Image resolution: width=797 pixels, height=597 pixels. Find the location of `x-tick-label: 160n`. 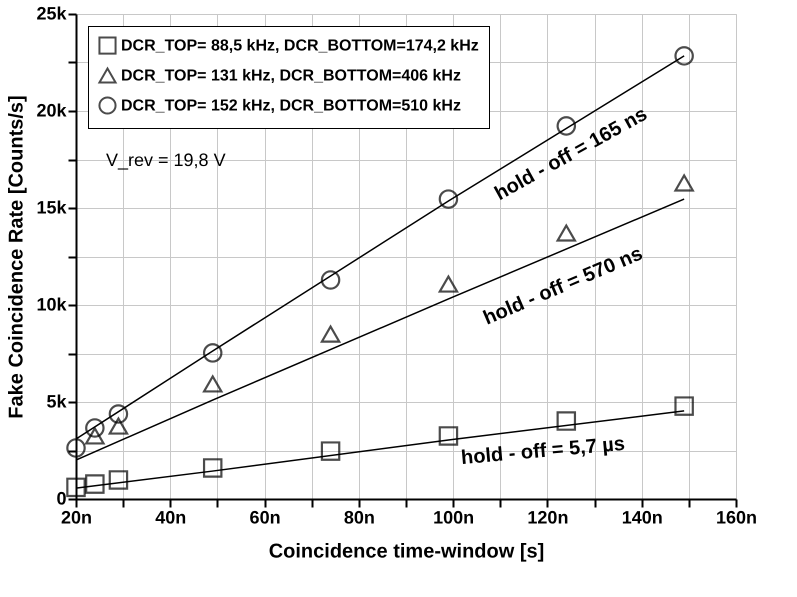

x-tick-label: 160n is located at coordinates (737, 518).